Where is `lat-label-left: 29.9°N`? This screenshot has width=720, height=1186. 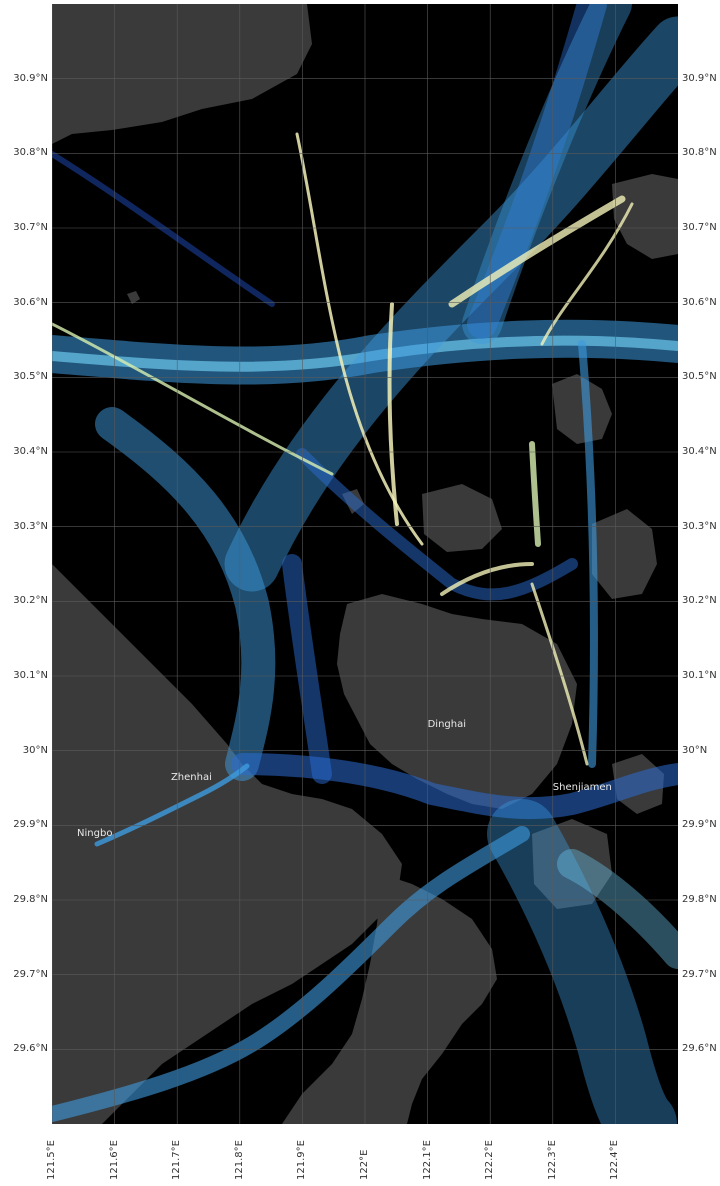 lat-label-left: 29.9°N is located at coordinates (30, 825).